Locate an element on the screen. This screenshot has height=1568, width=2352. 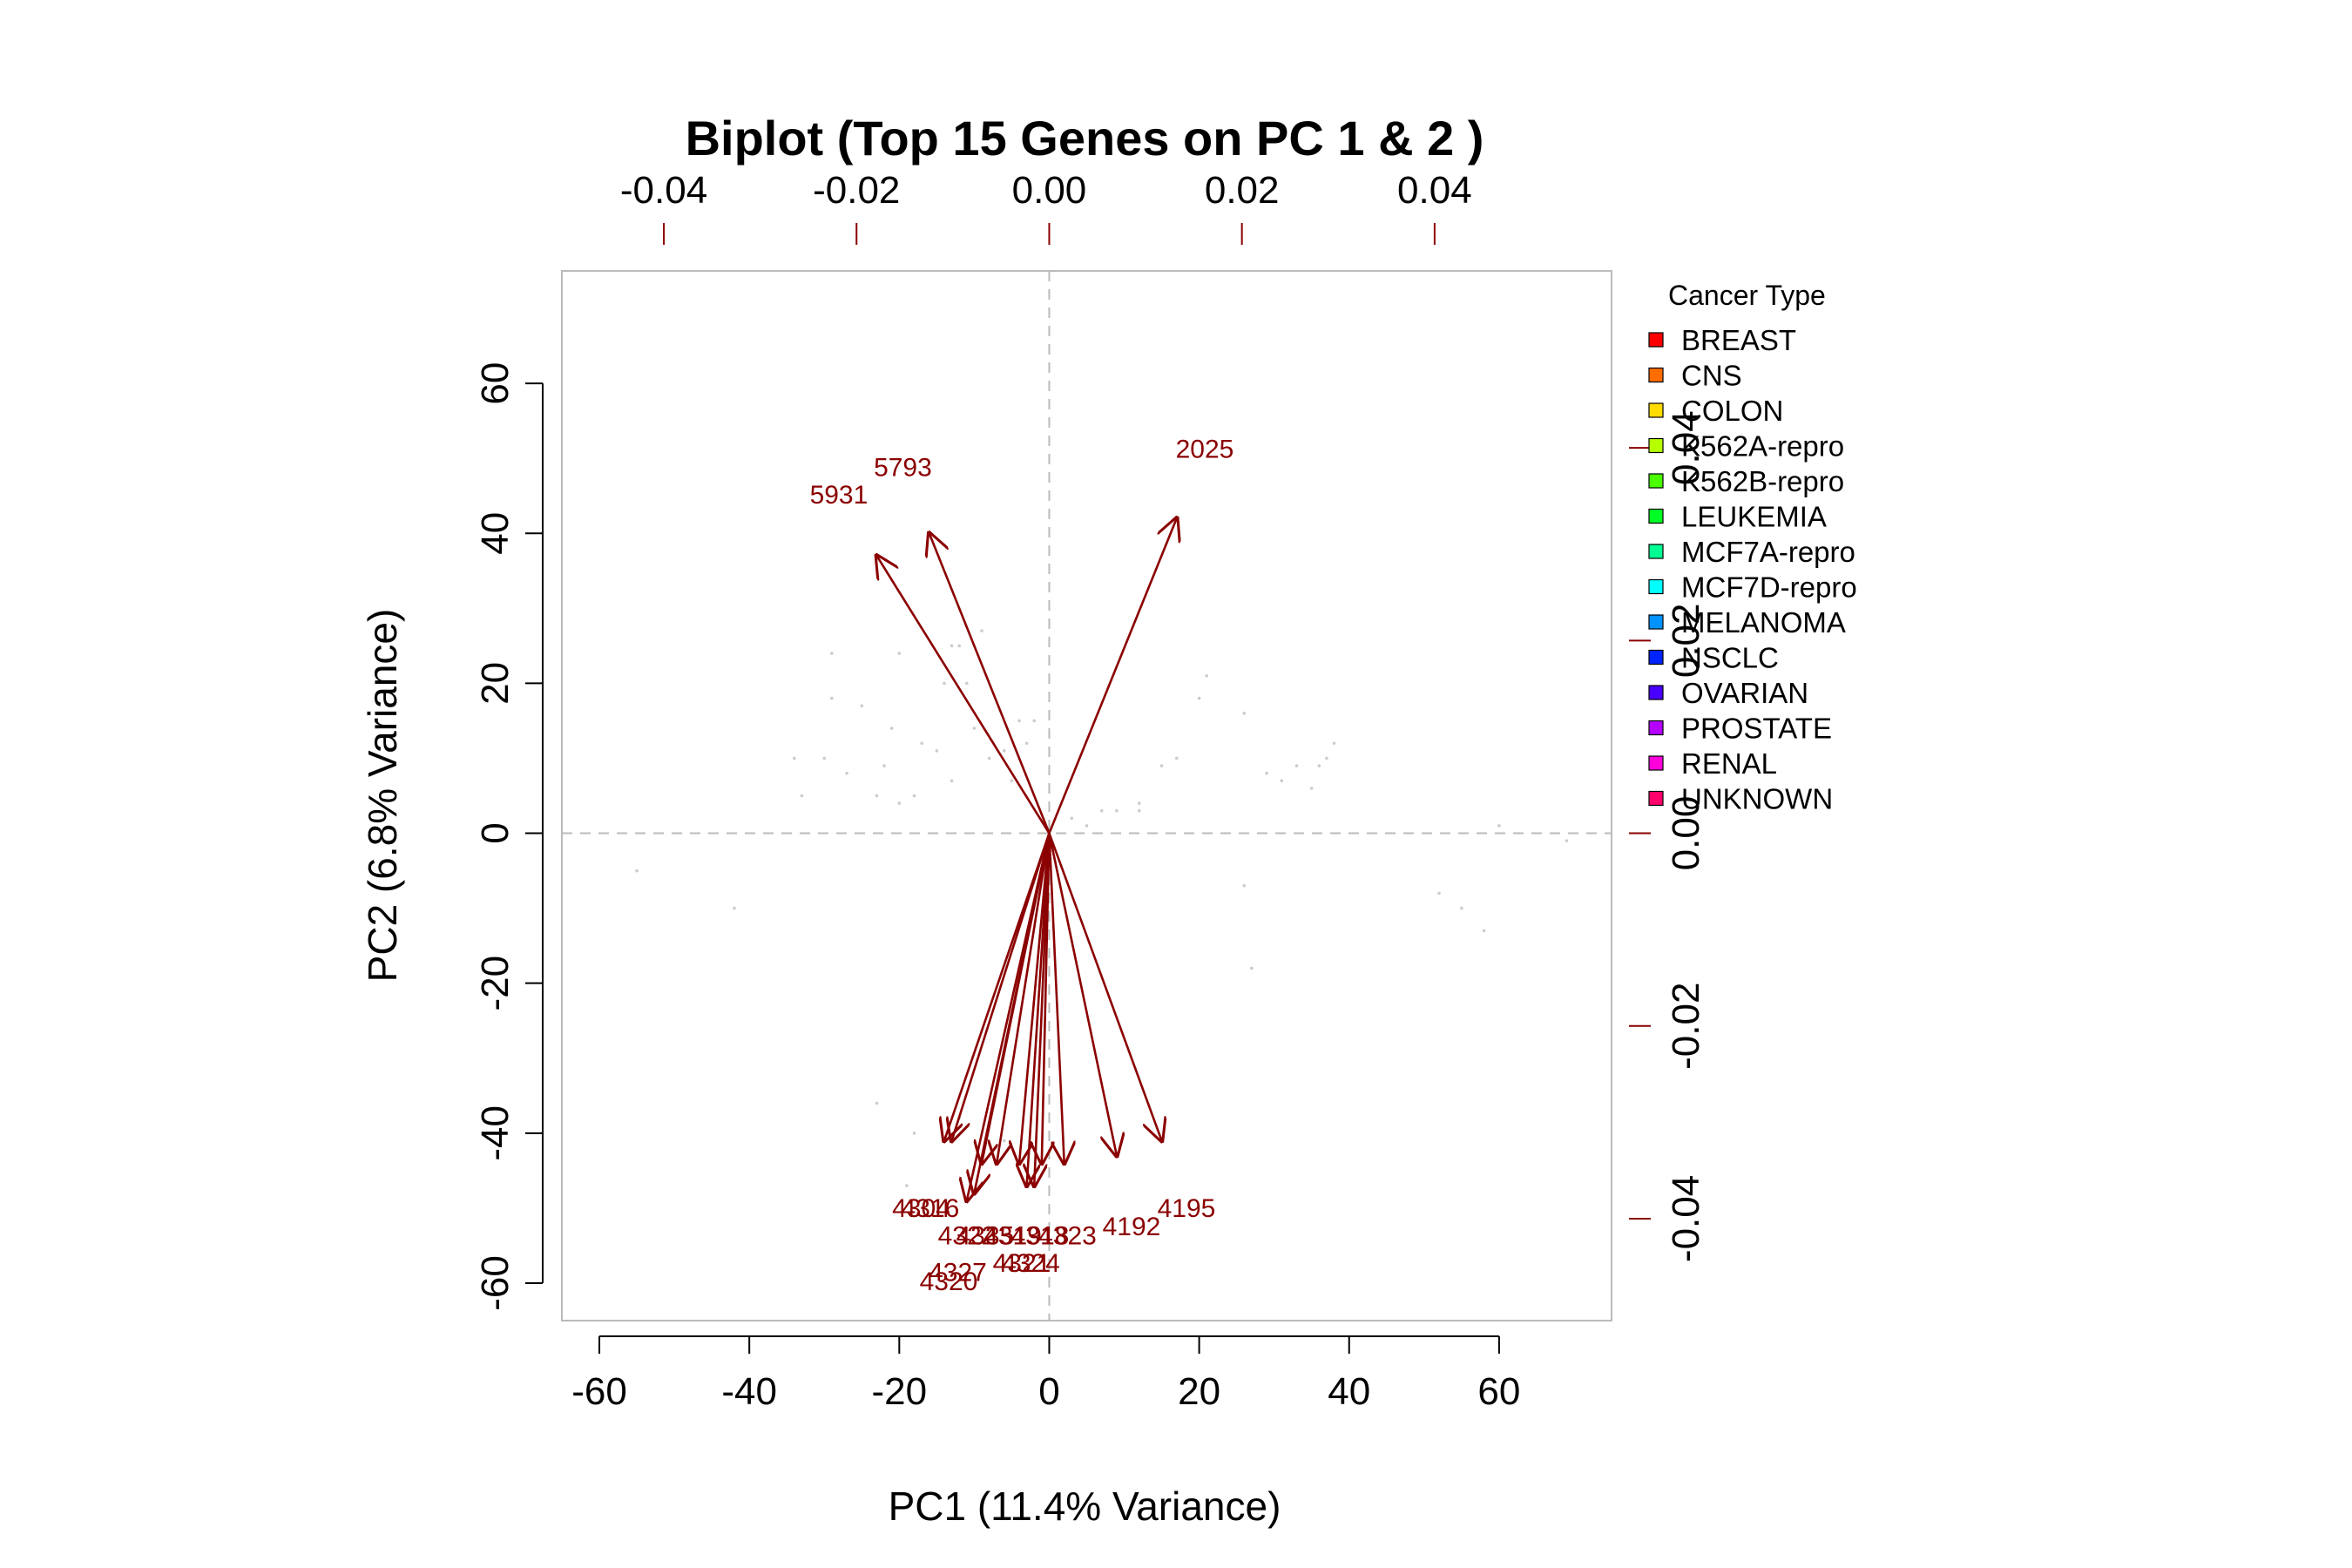
legend-item-label: K562A-repro is located at coordinates (1762, 446).